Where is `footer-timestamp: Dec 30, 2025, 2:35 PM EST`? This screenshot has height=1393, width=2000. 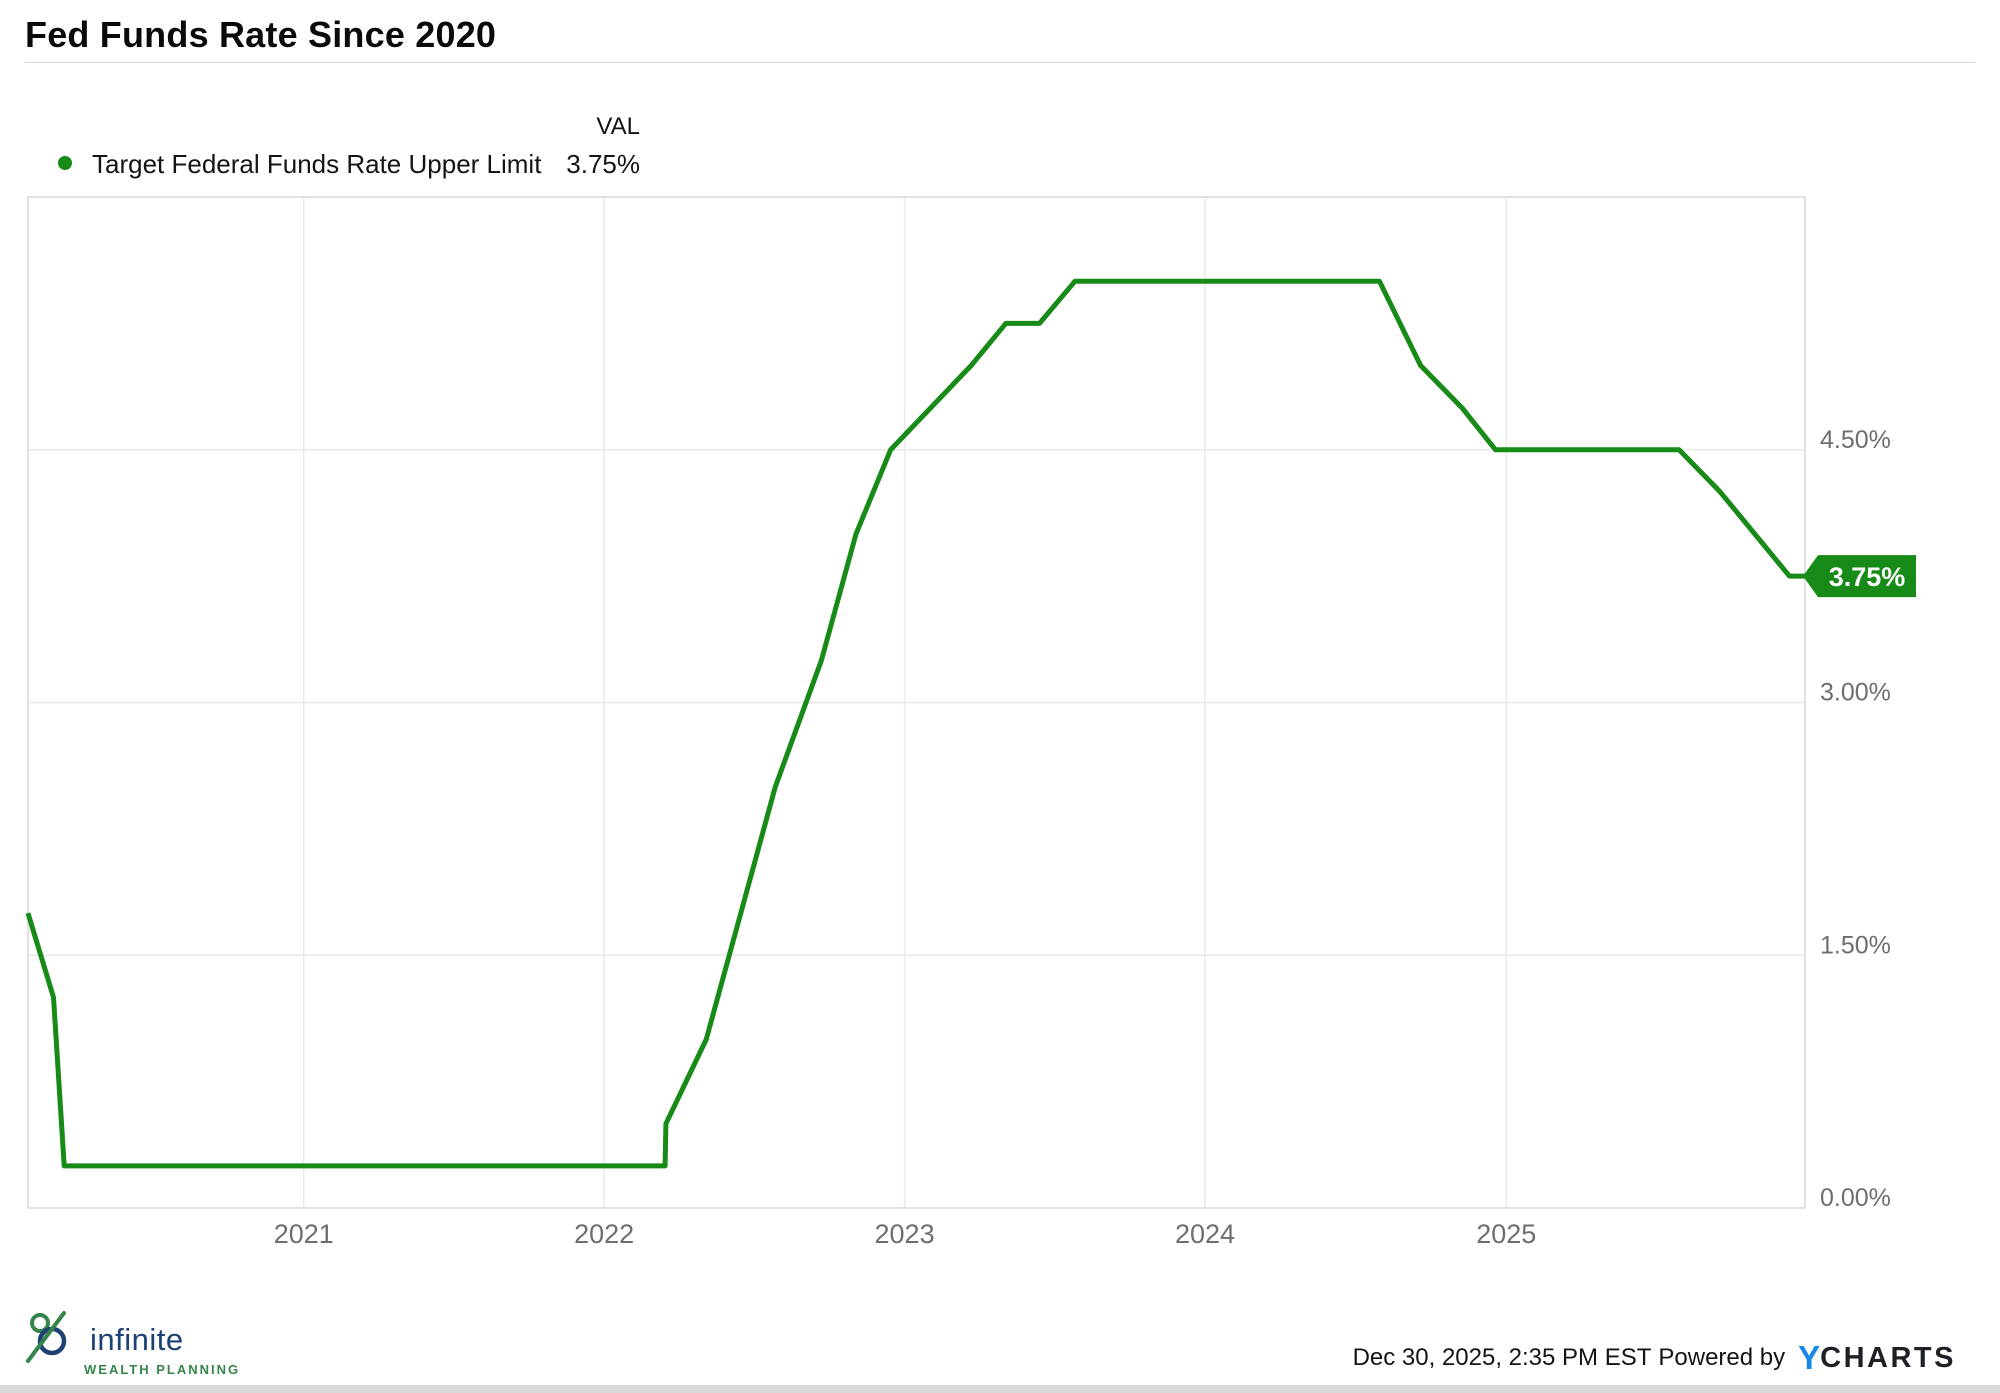
footer-timestamp: Dec 30, 2025, 2:35 PM EST is located at coordinates (1502, 1357).